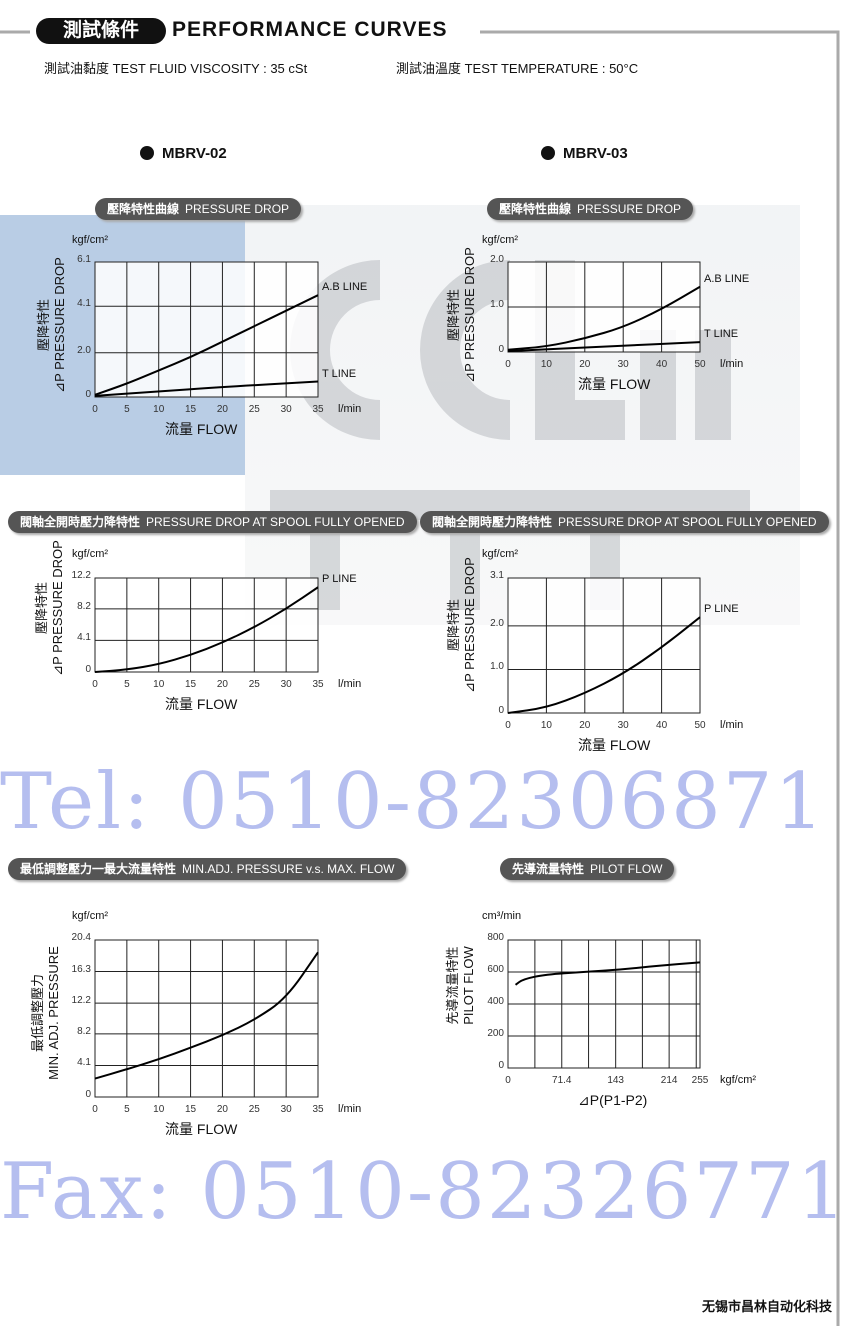 The width and height of the screenshot is (850, 1326). What do you see at coordinates (615, 1080) in the screenshot?
I see `x-tick-label: 143` at bounding box center [615, 1080].